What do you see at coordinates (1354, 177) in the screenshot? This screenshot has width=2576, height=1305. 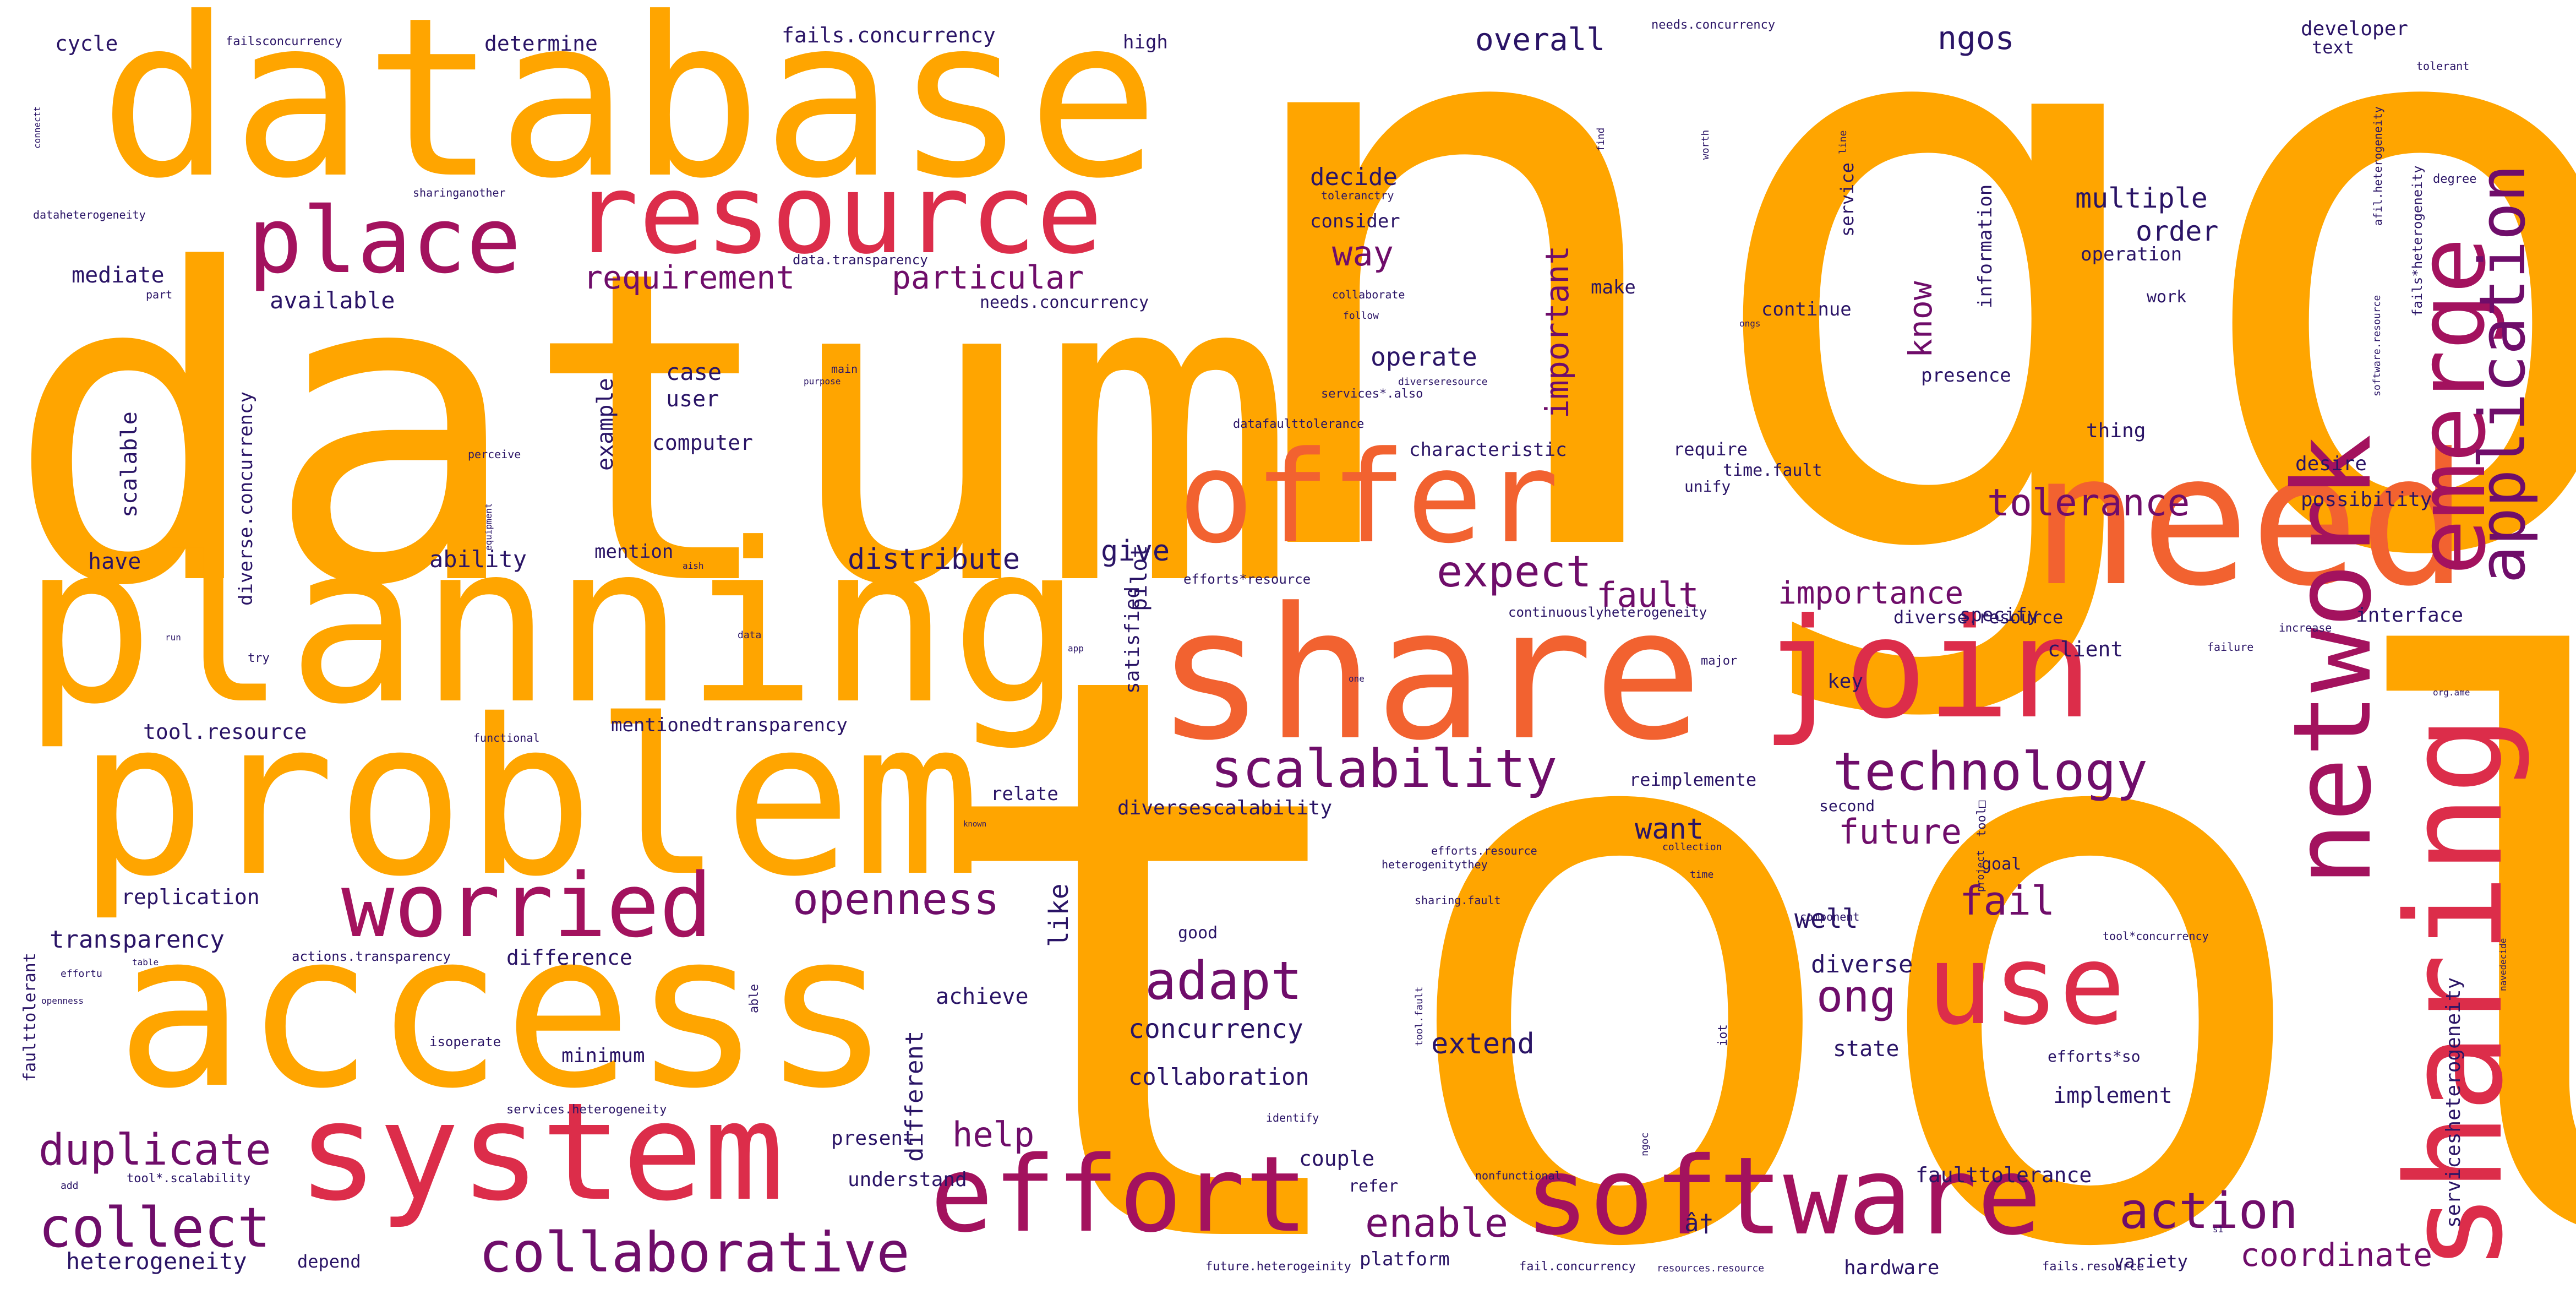 I see `word-decide: decide` at bounding box center [1354, 177].